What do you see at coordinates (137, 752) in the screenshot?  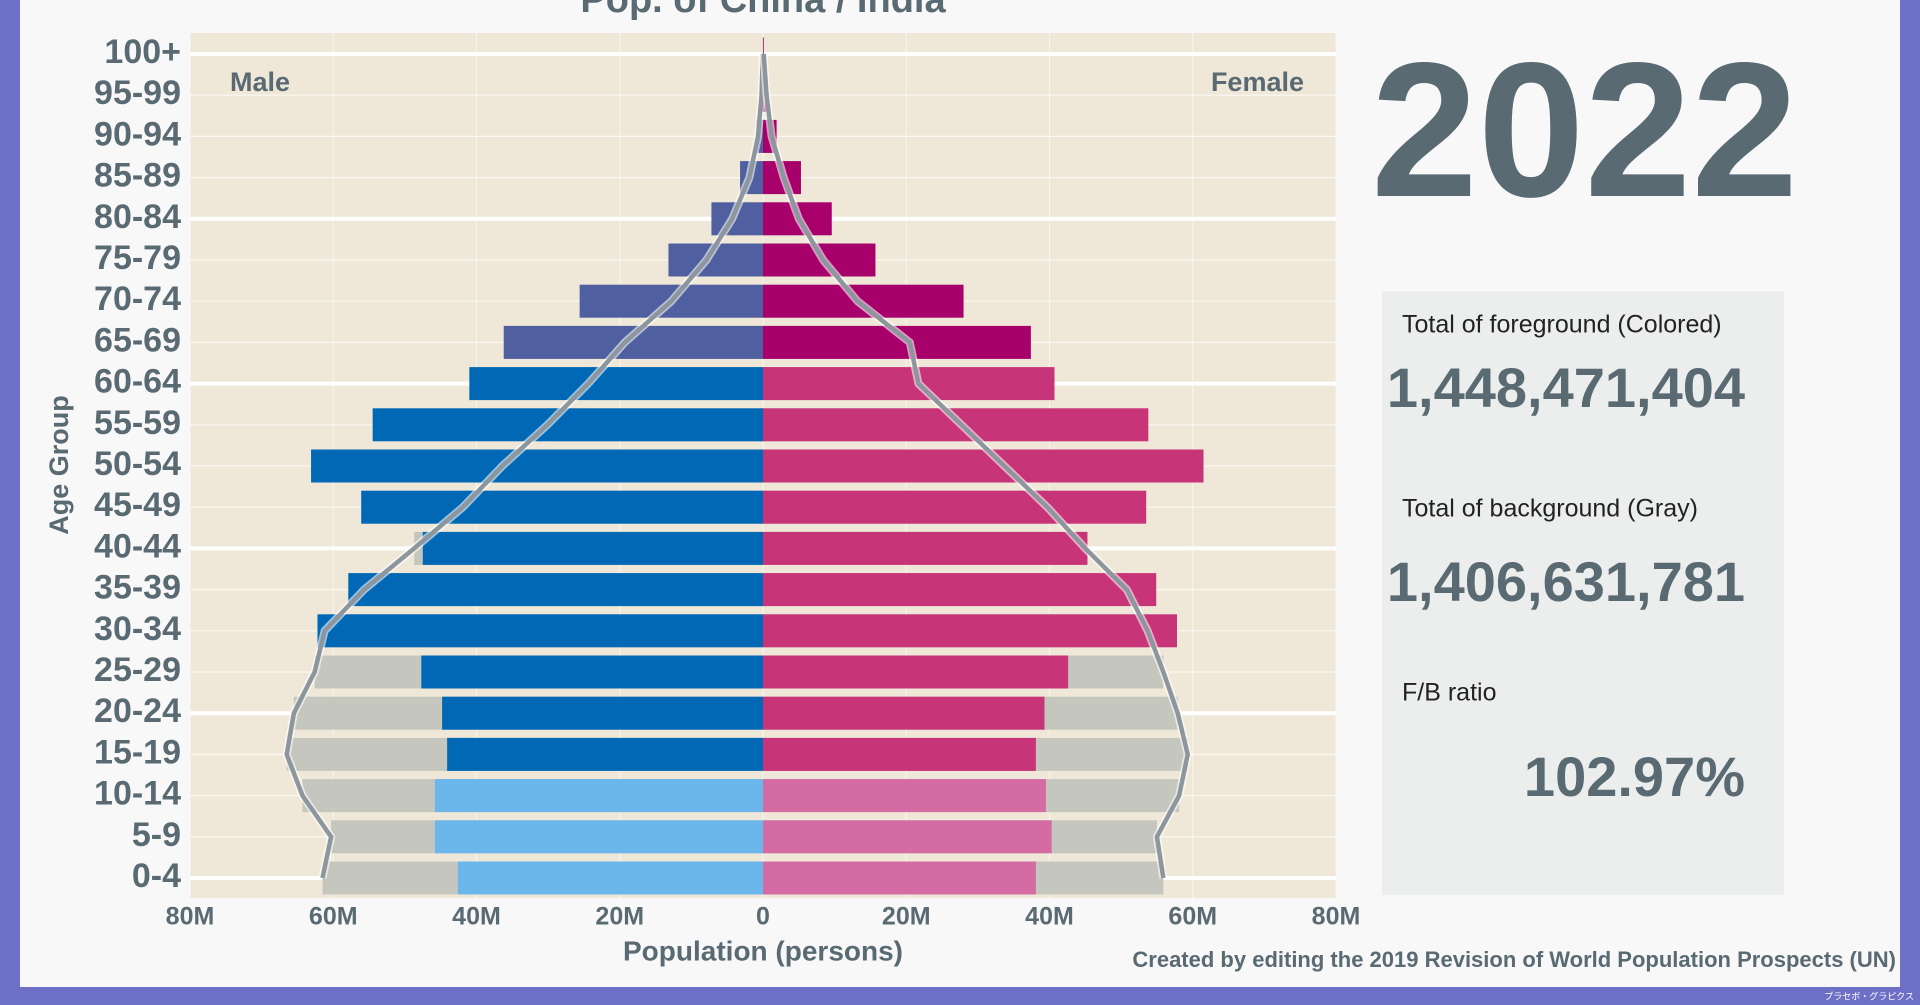 I see `y-tick-label: 15-19` at bounding box center [137, 752].